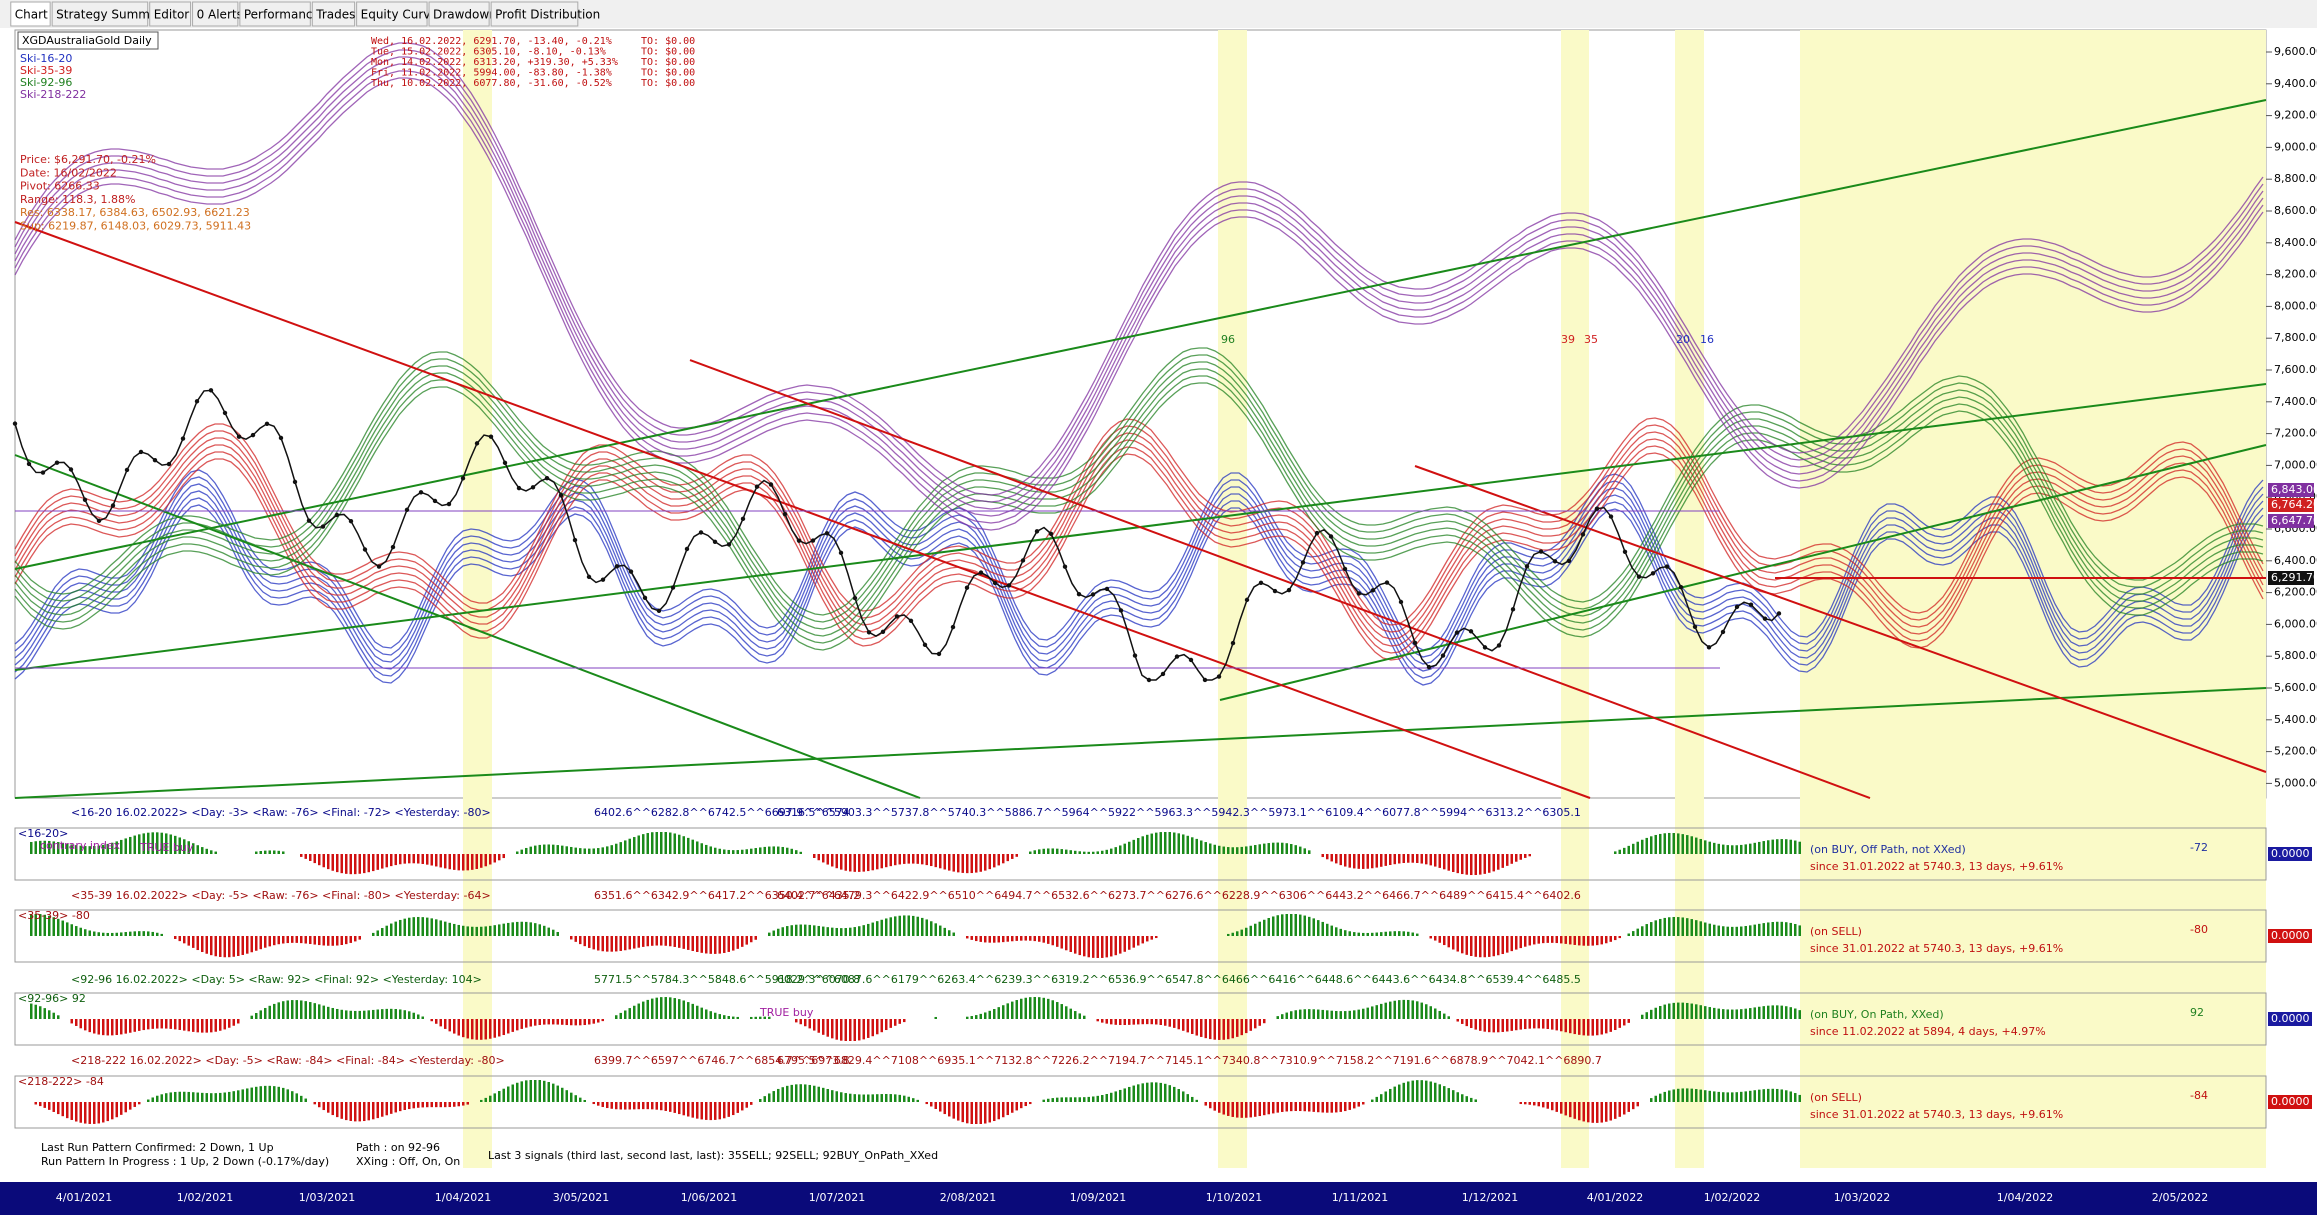  I want to click on tab-label: Strategy Summary, so click(112, 15).